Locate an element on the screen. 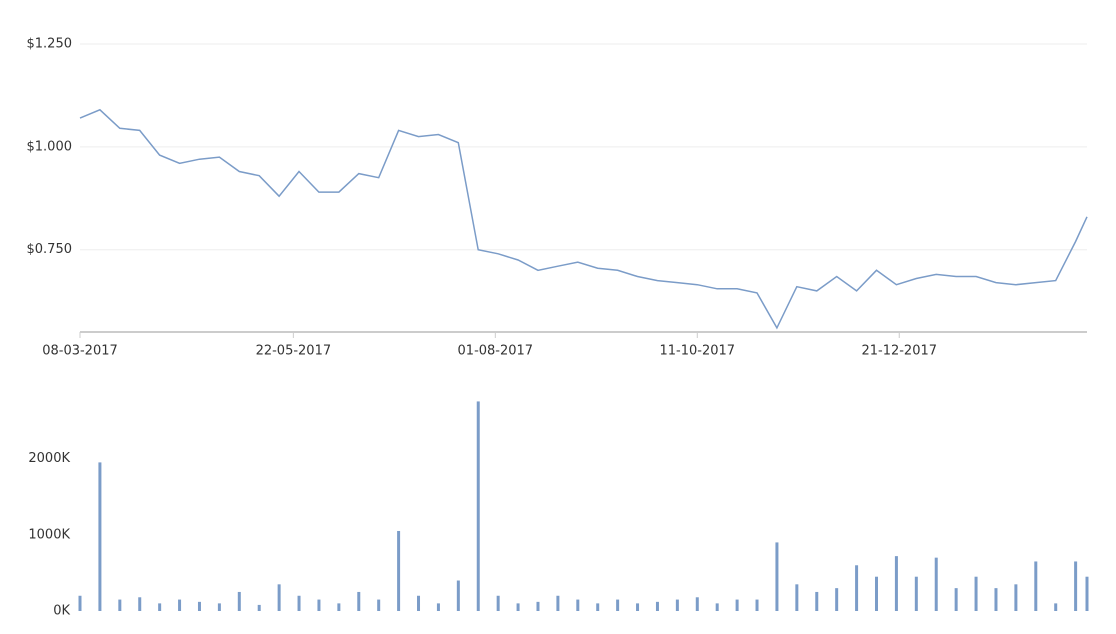 This screenshot has height=634, width=1116. y-tick-label: 2000K is located at coordinates (49, 458).